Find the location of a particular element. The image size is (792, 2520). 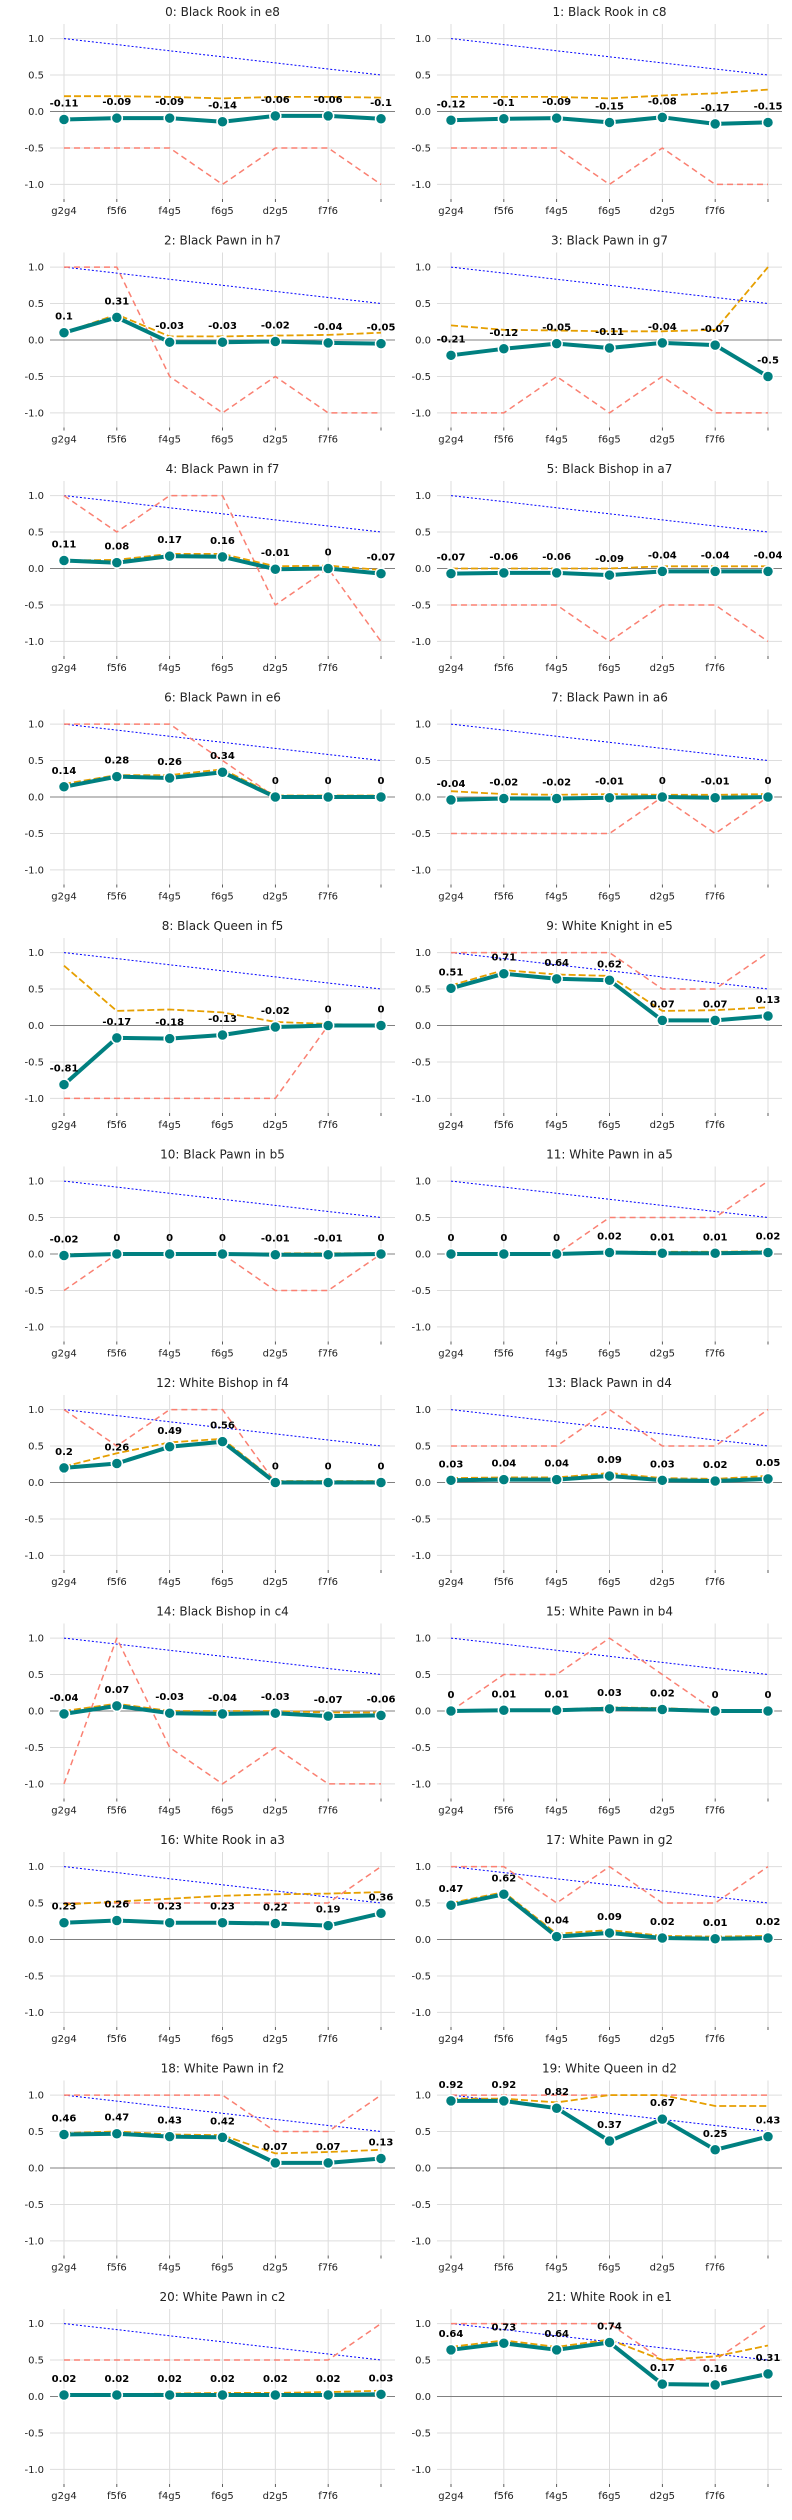

data-label: 0.43 is located at coordinates (169, 2121).